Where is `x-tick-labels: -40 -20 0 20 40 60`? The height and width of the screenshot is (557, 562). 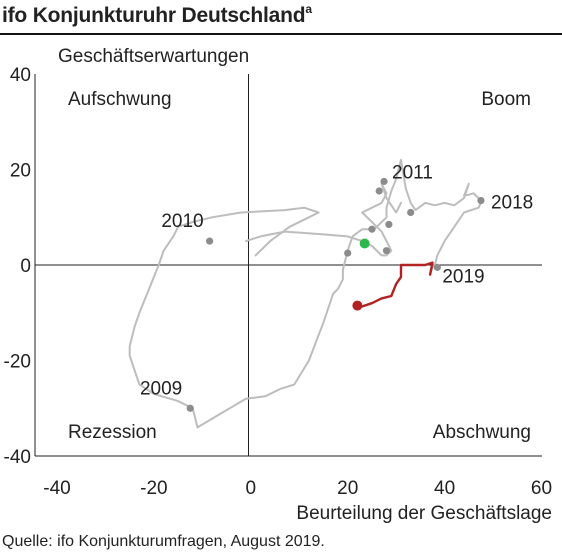 x-tick-labels: -40 -20 0 20 40 60 is located at coordinates (297, 488).